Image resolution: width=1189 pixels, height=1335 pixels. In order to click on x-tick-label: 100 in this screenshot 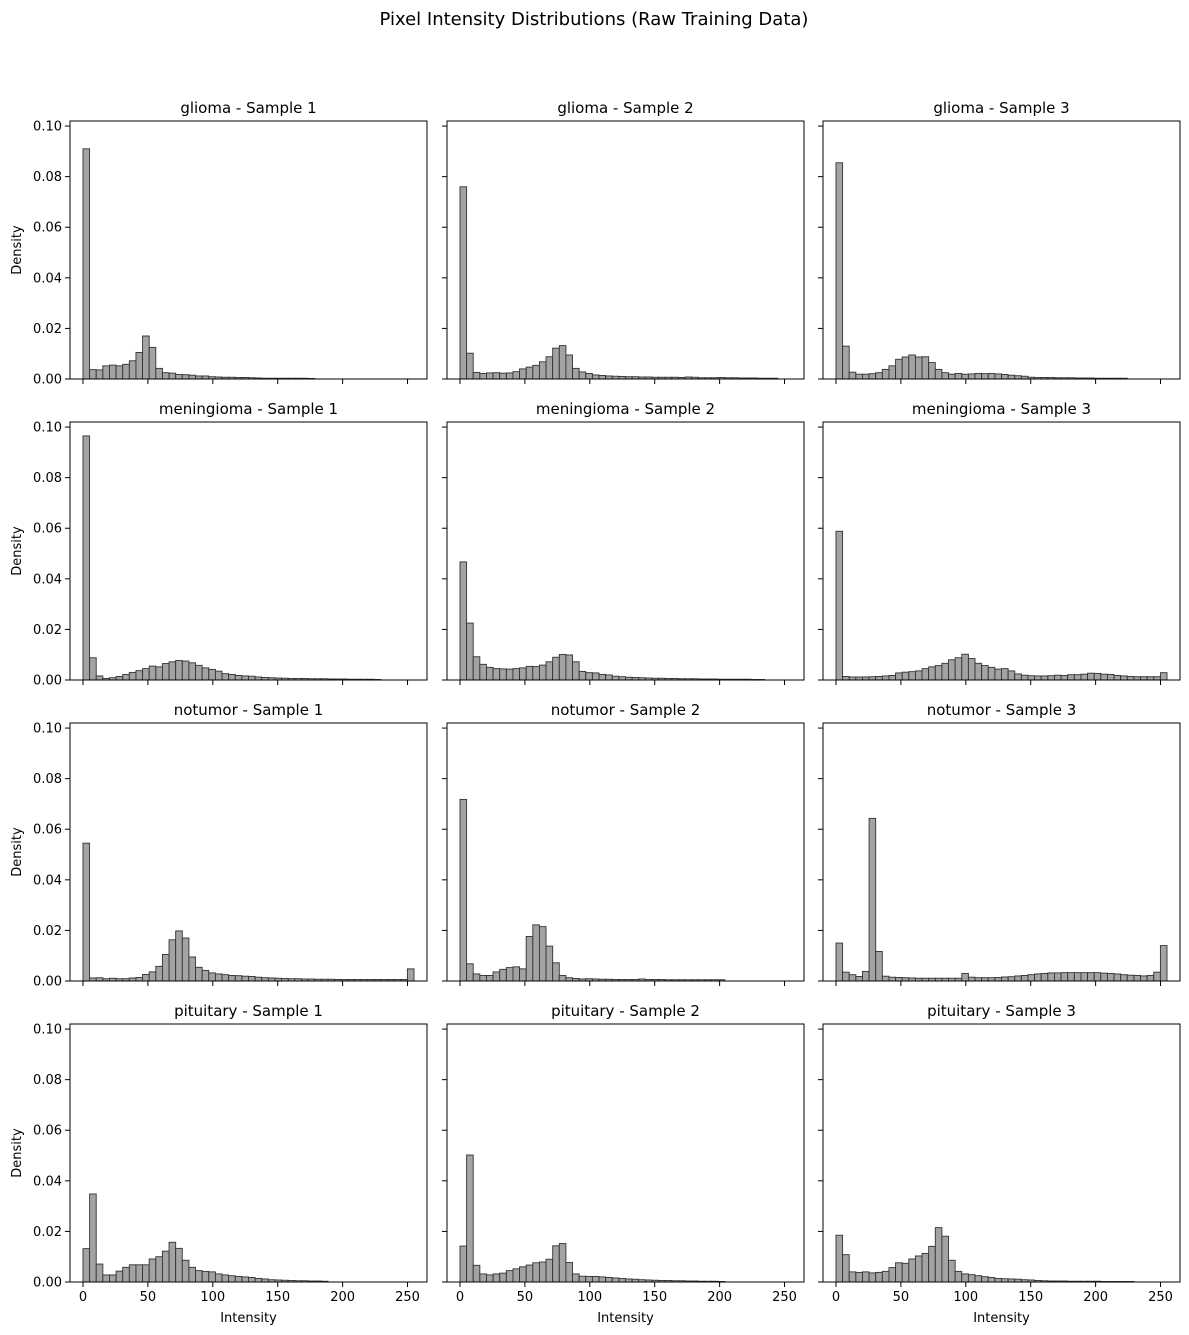, I will do `click(589, 1297)`.